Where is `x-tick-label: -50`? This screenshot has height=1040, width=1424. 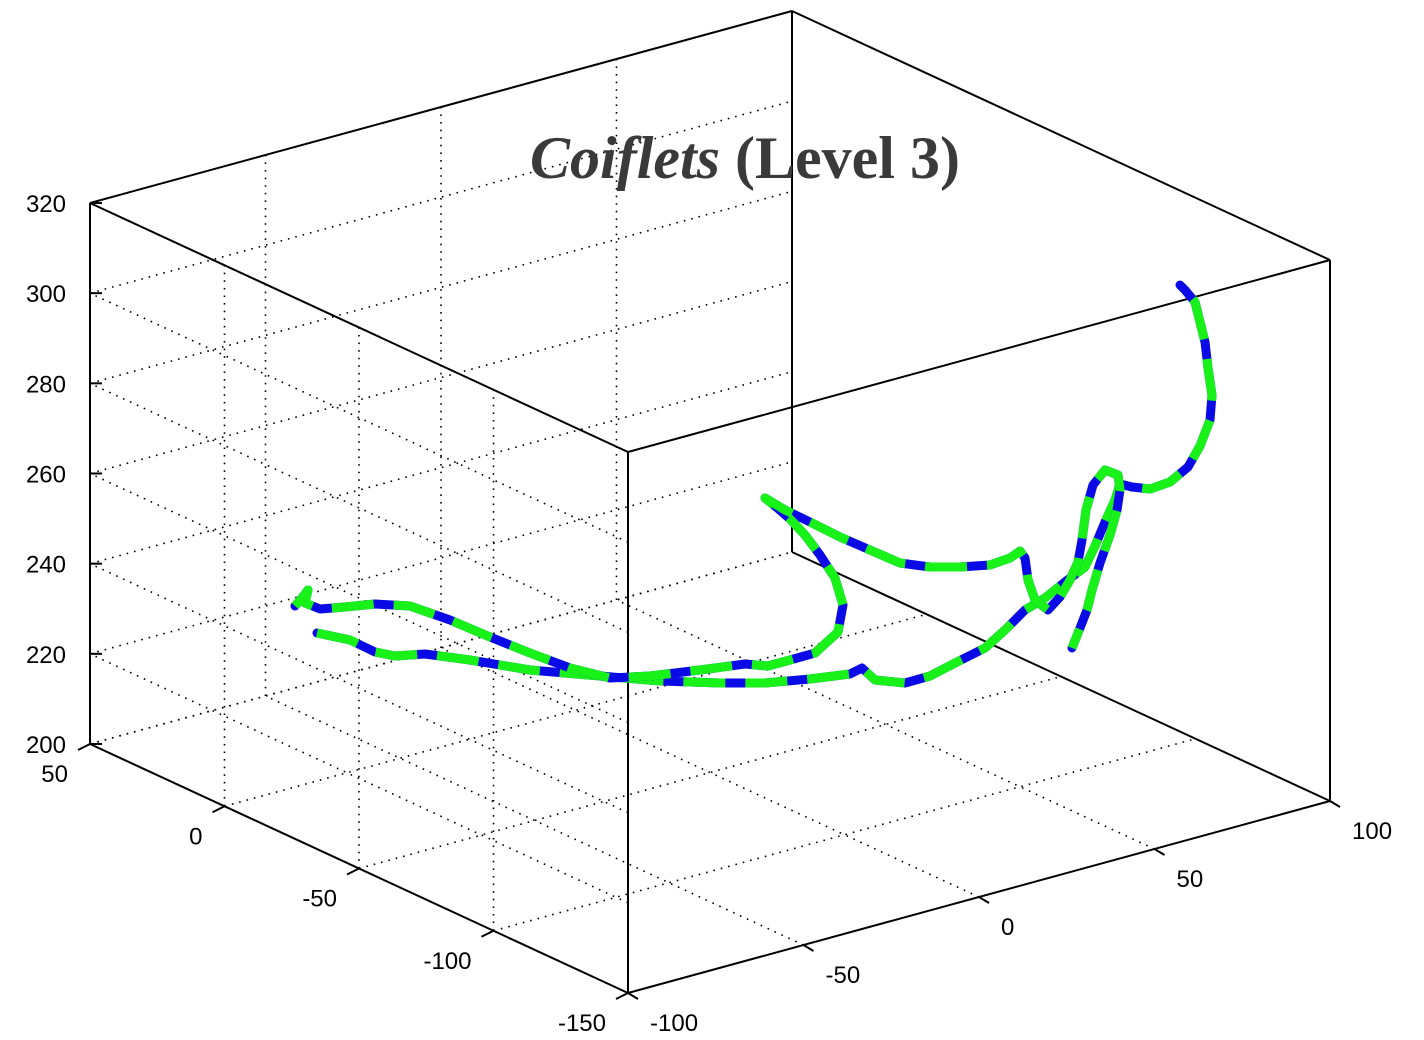 x-tick-label: -50 is located at coordinates (843, 975).